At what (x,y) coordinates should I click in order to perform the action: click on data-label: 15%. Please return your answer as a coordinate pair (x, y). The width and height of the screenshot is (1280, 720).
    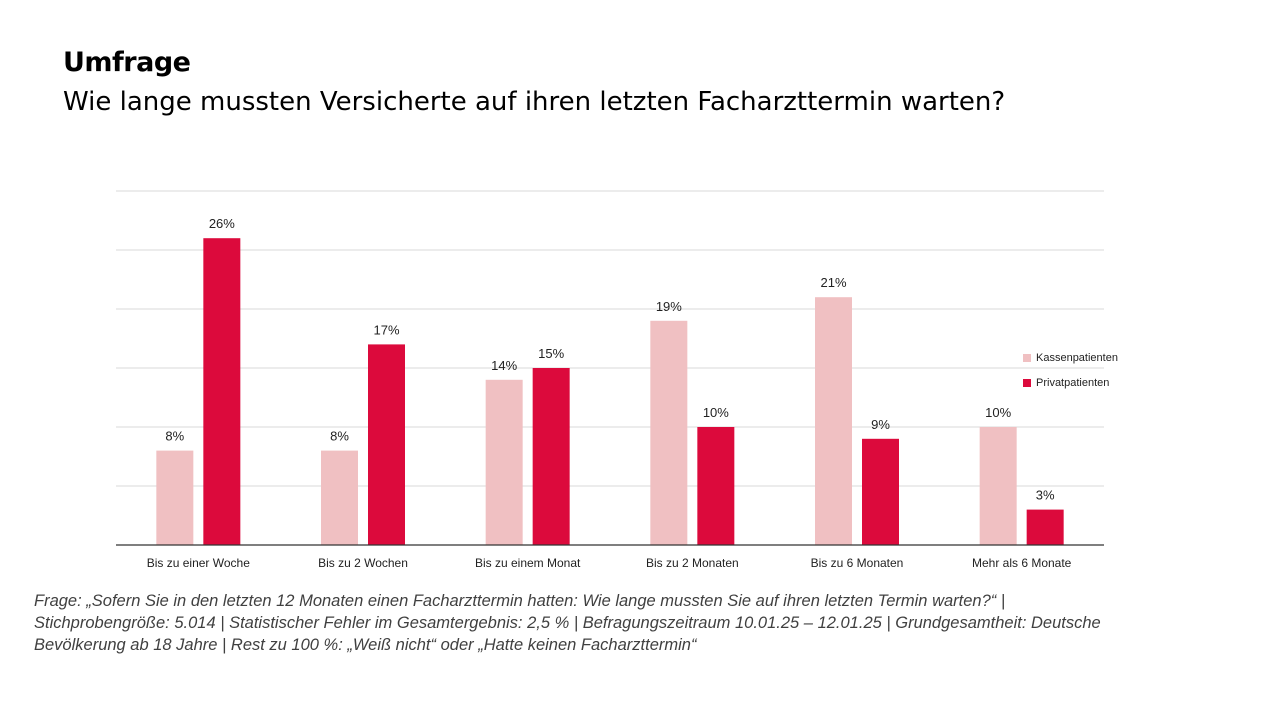
    Looking at the image, I should click on (551, 353).